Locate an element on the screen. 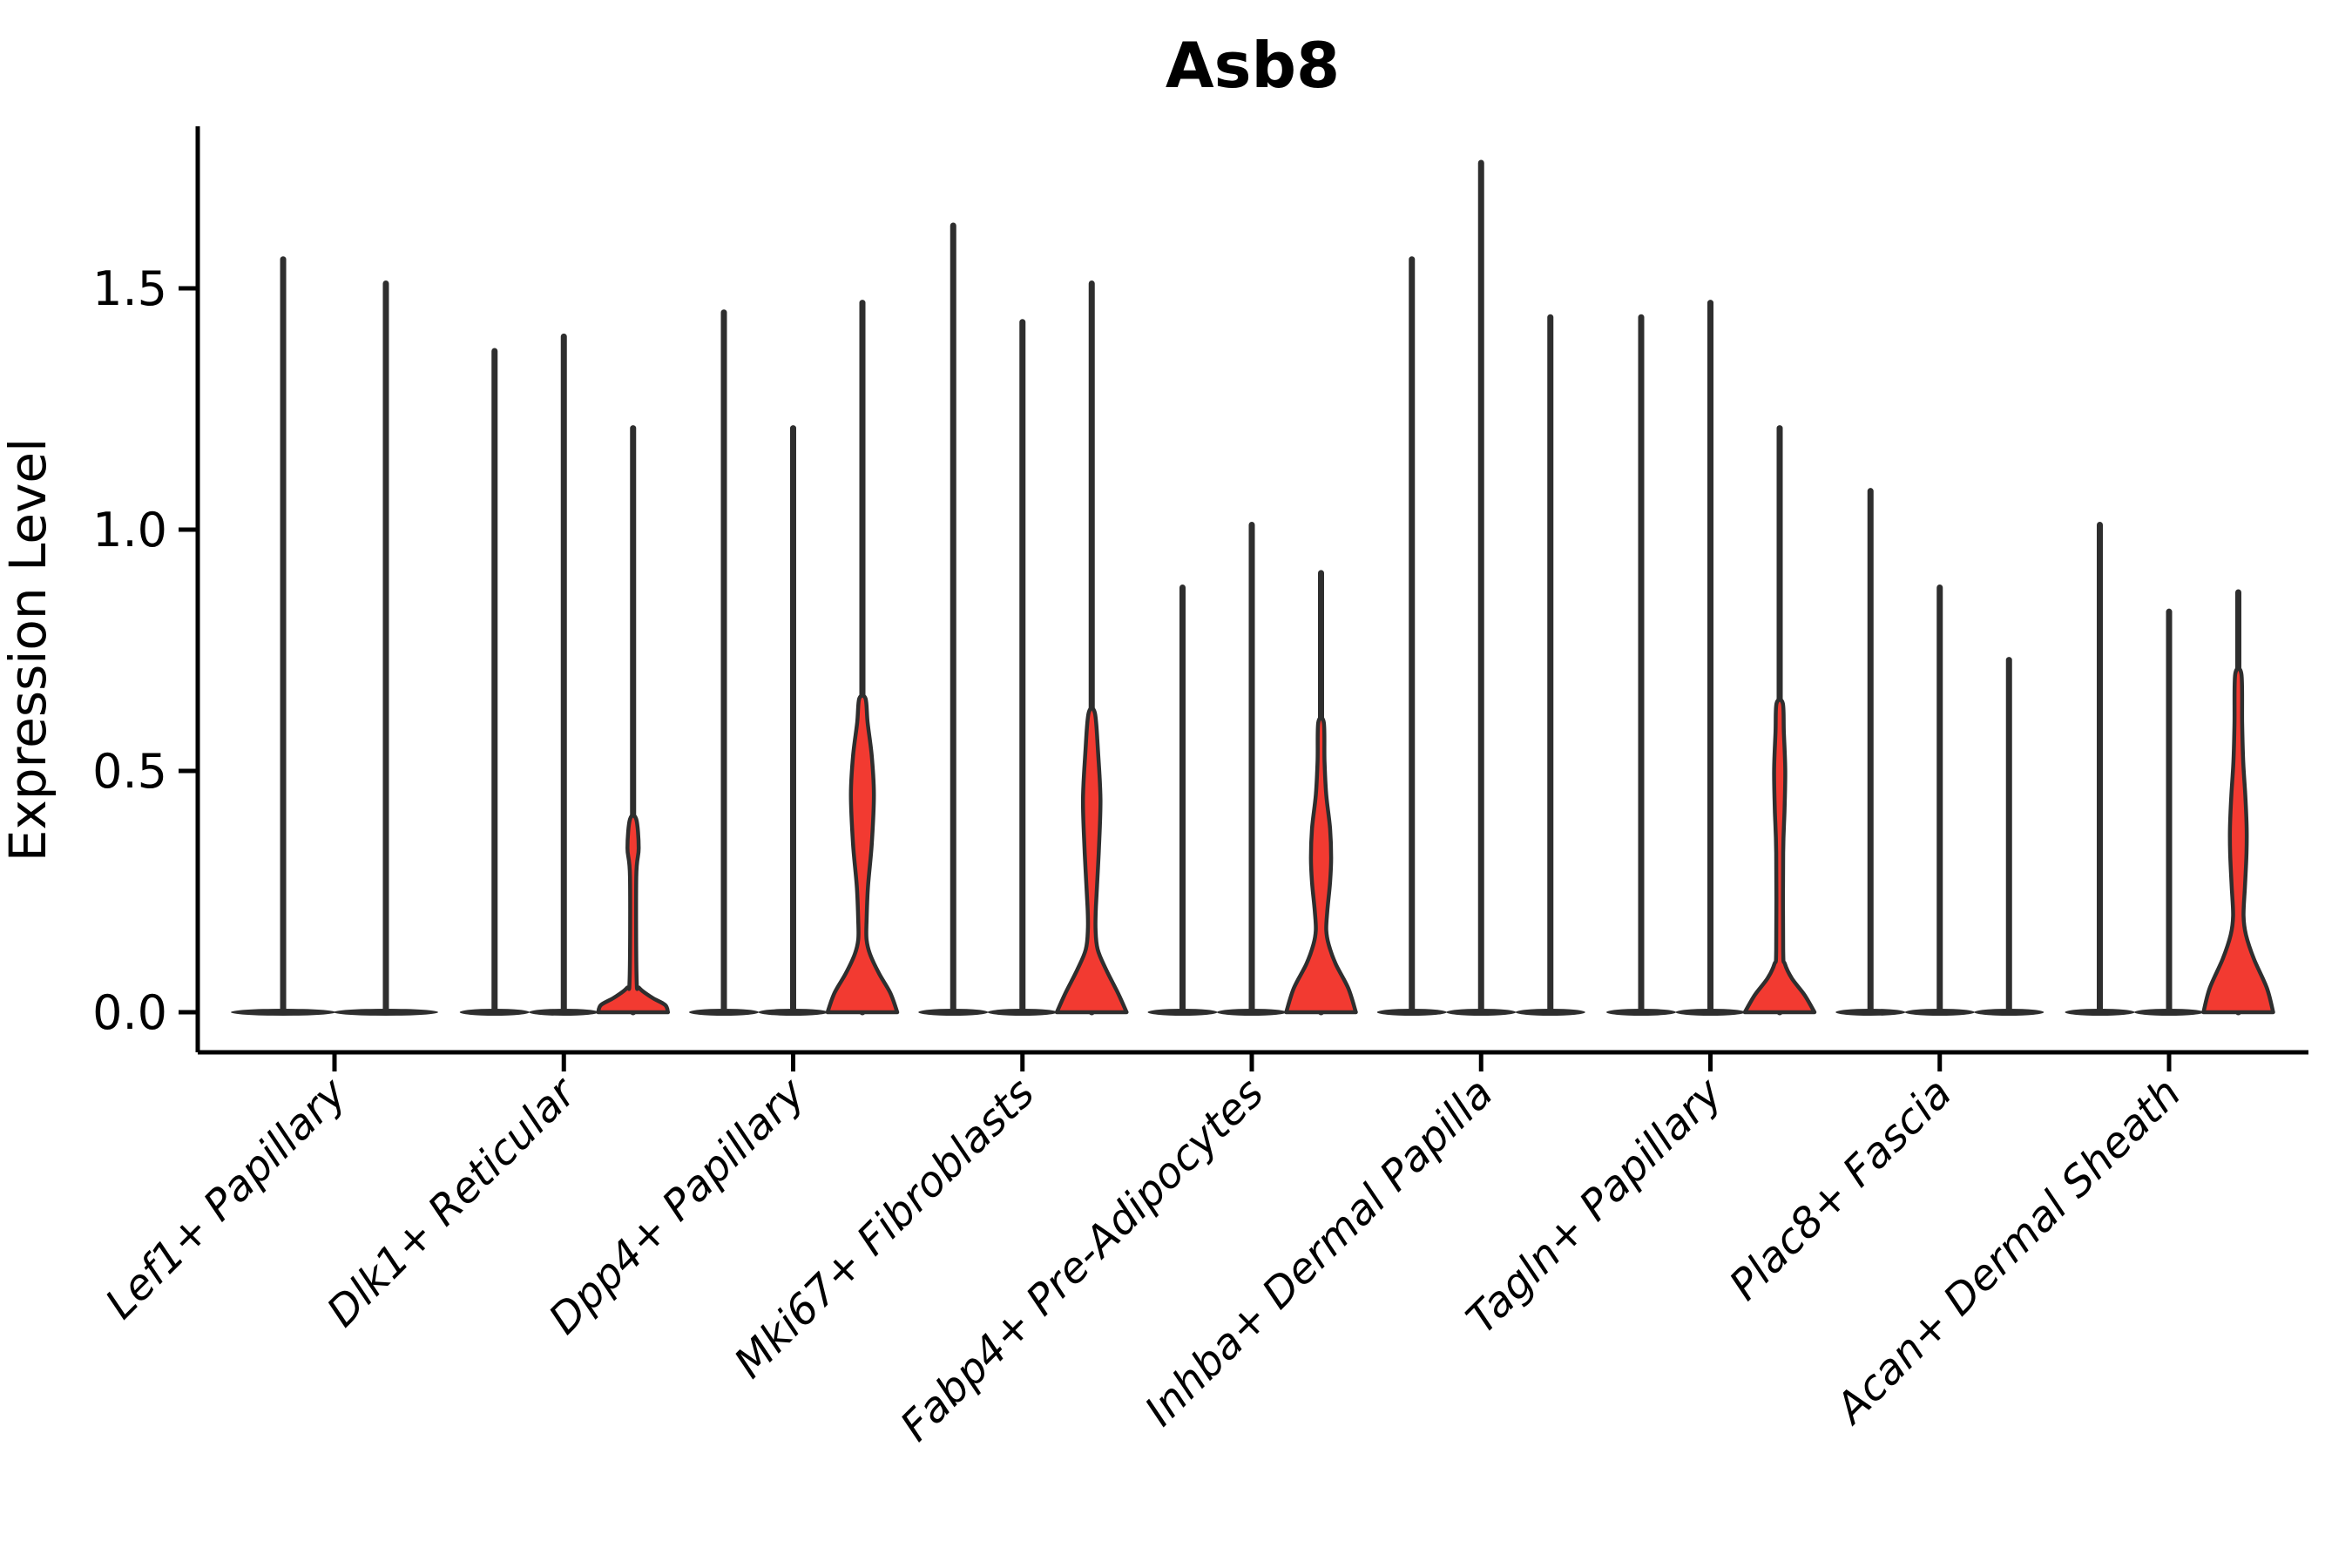  x-tick-label: Plac8+ Fascia is located at coordinates (1841, 1189).